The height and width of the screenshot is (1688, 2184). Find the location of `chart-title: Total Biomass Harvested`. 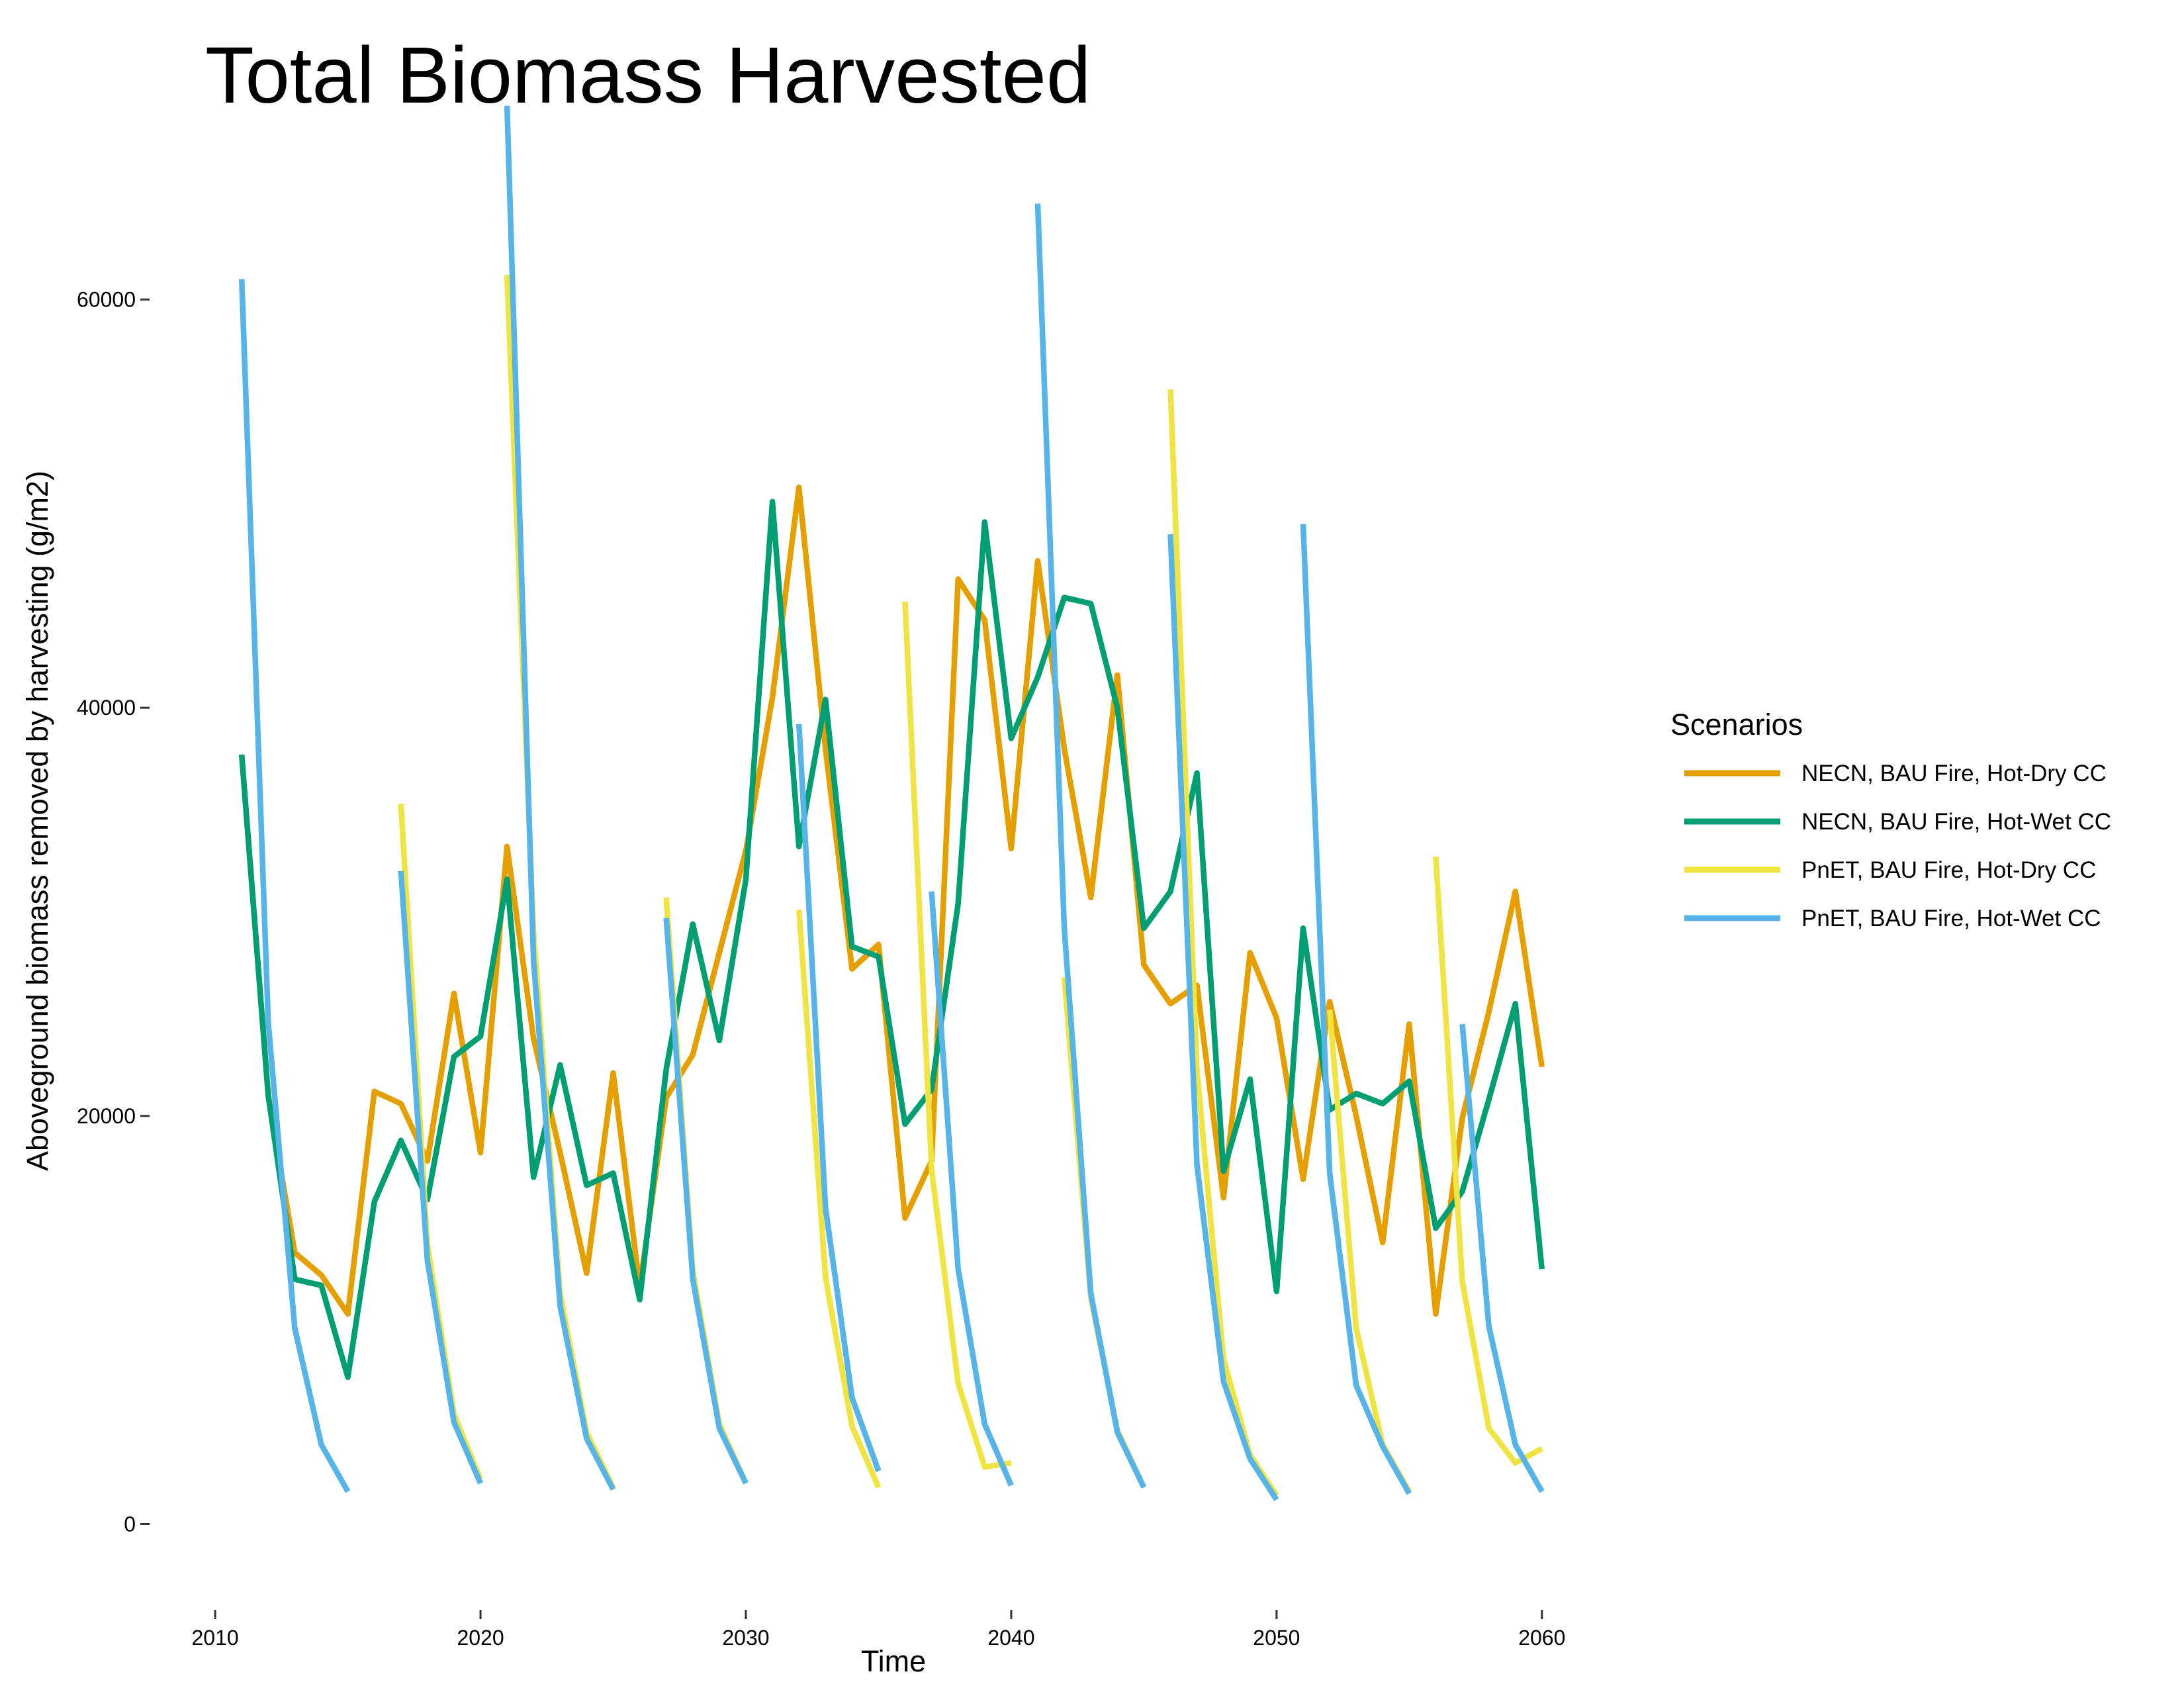

chart-title: Total Biomass Harvested is located at coordinates (648, 75).